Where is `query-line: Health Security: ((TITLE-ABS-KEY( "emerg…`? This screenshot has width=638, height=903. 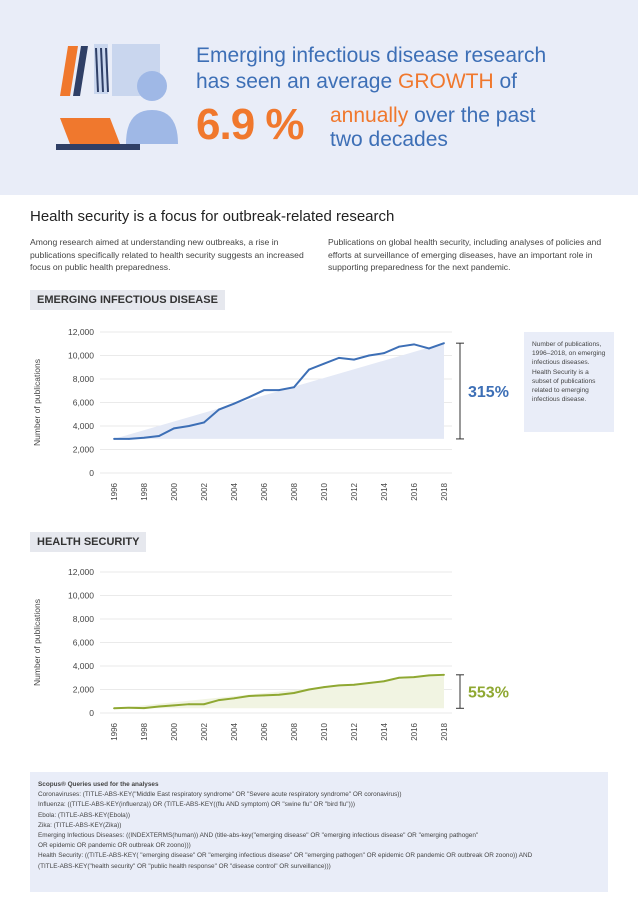 query-line: Health Security: ((TITLE-ABS-KEY( "emerg… is located at coordinates (285, 856).